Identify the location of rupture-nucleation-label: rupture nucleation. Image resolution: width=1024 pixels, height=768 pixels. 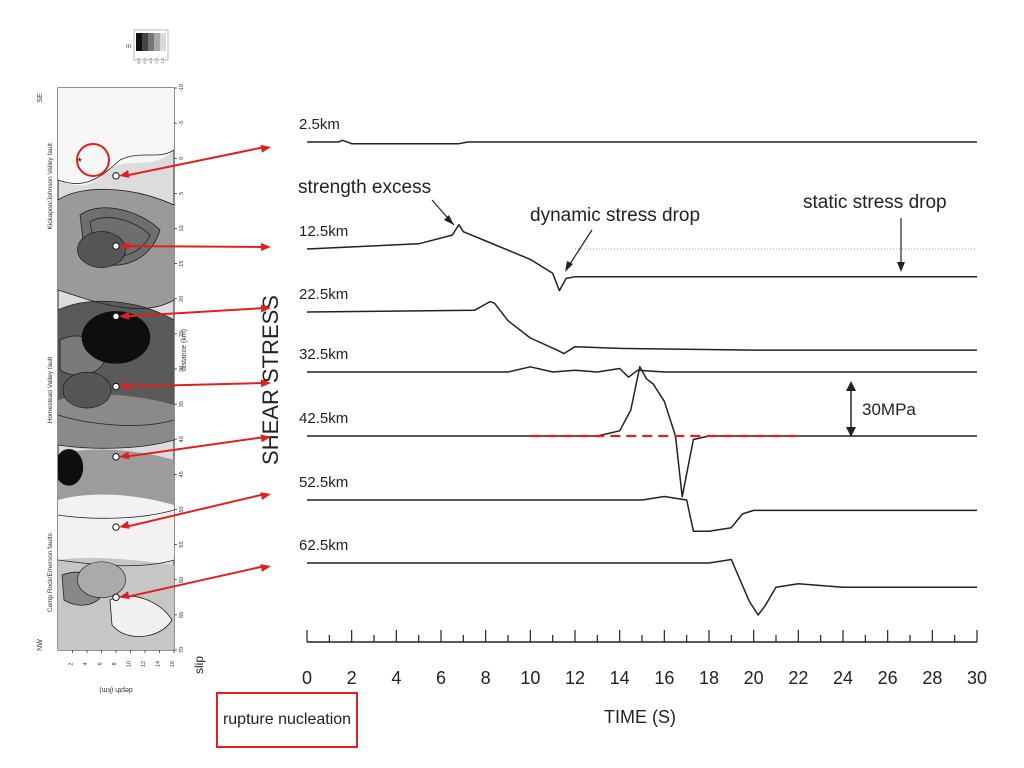
(287, 719).